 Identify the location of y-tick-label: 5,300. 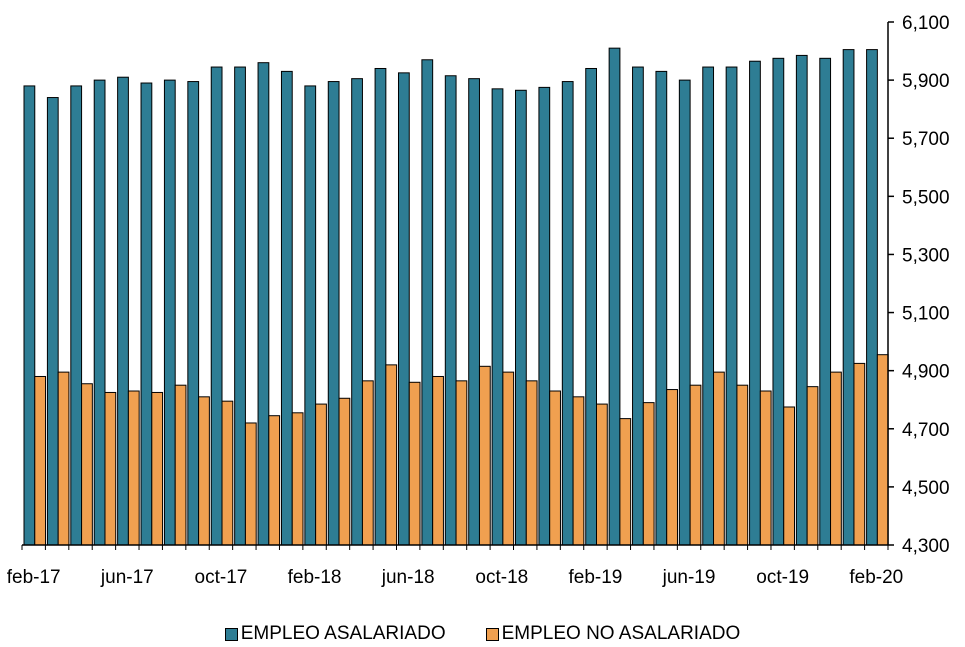
(926, 255).